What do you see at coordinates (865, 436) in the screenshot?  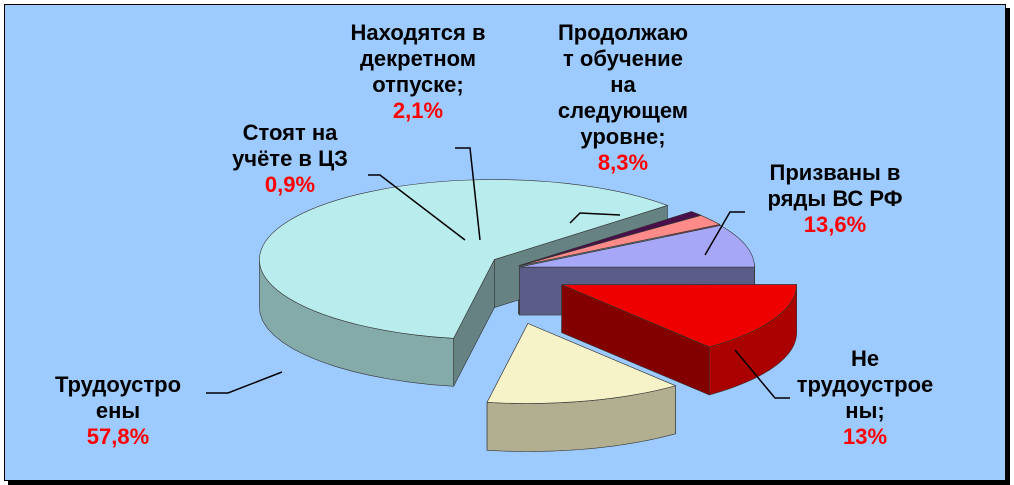 I see `pct-unemployed: 13%` at bounding box center [865, 436].